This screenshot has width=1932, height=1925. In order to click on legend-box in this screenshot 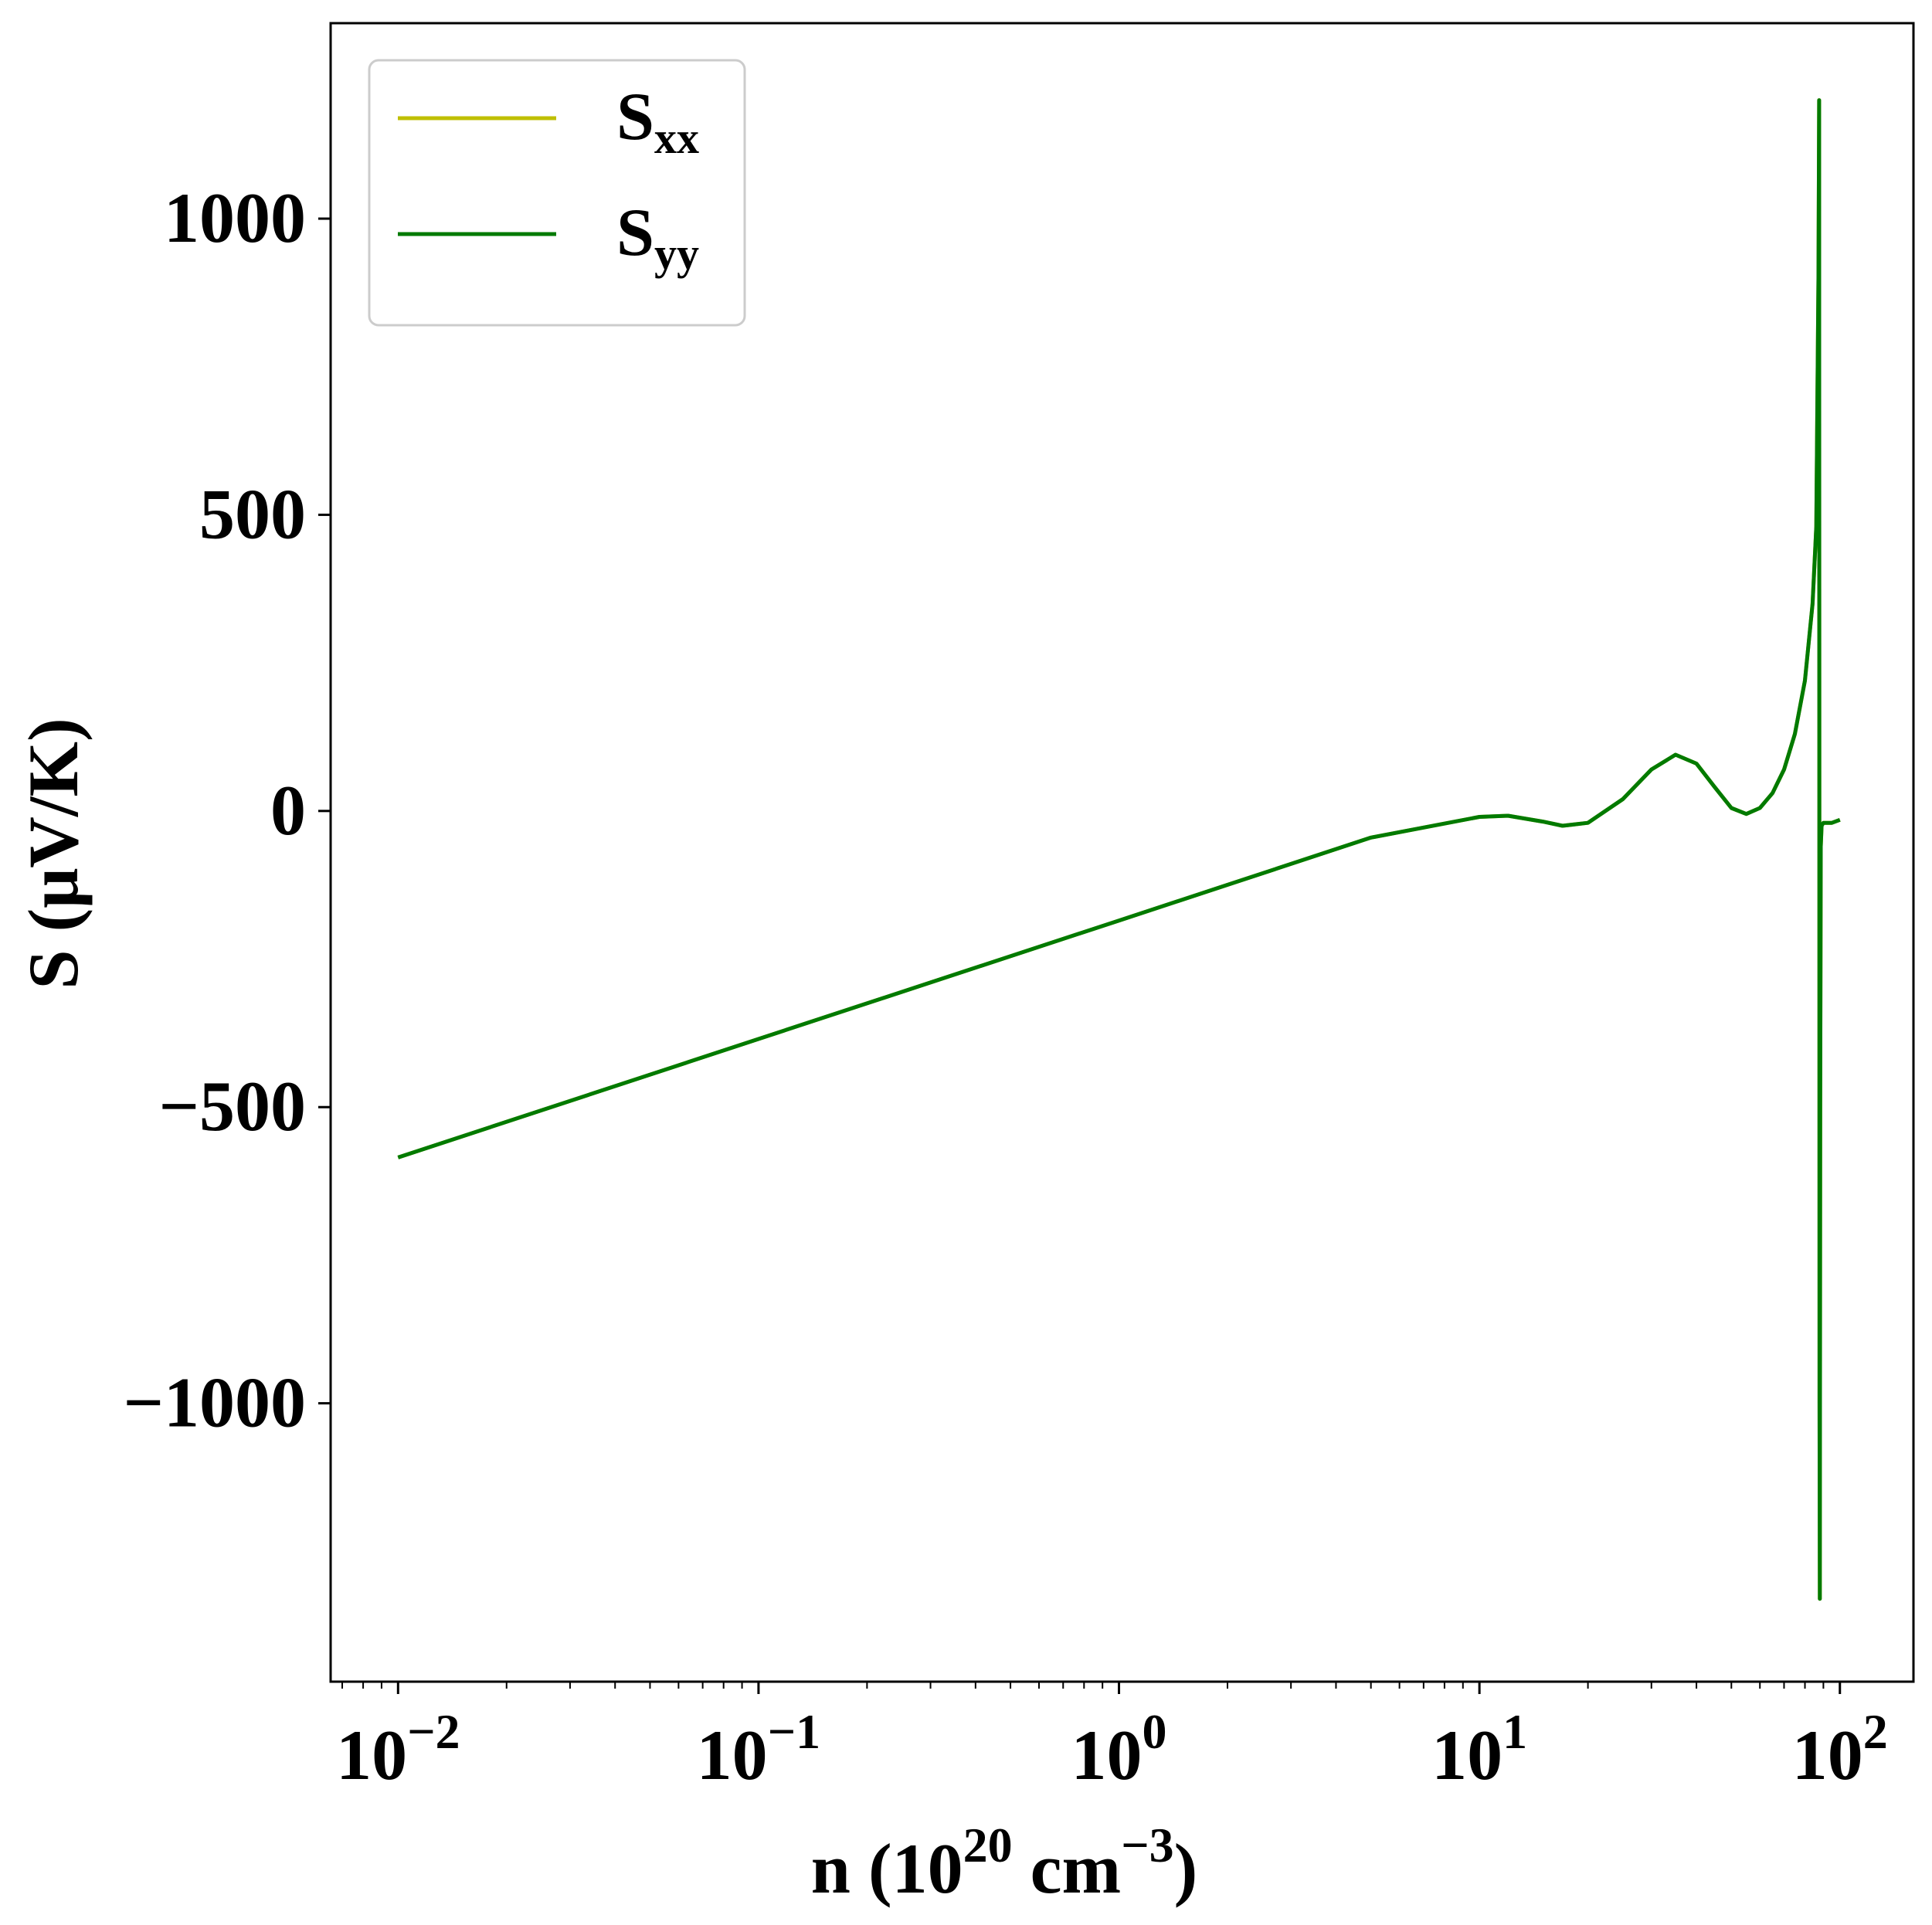, I will do `click(557, 193)`.